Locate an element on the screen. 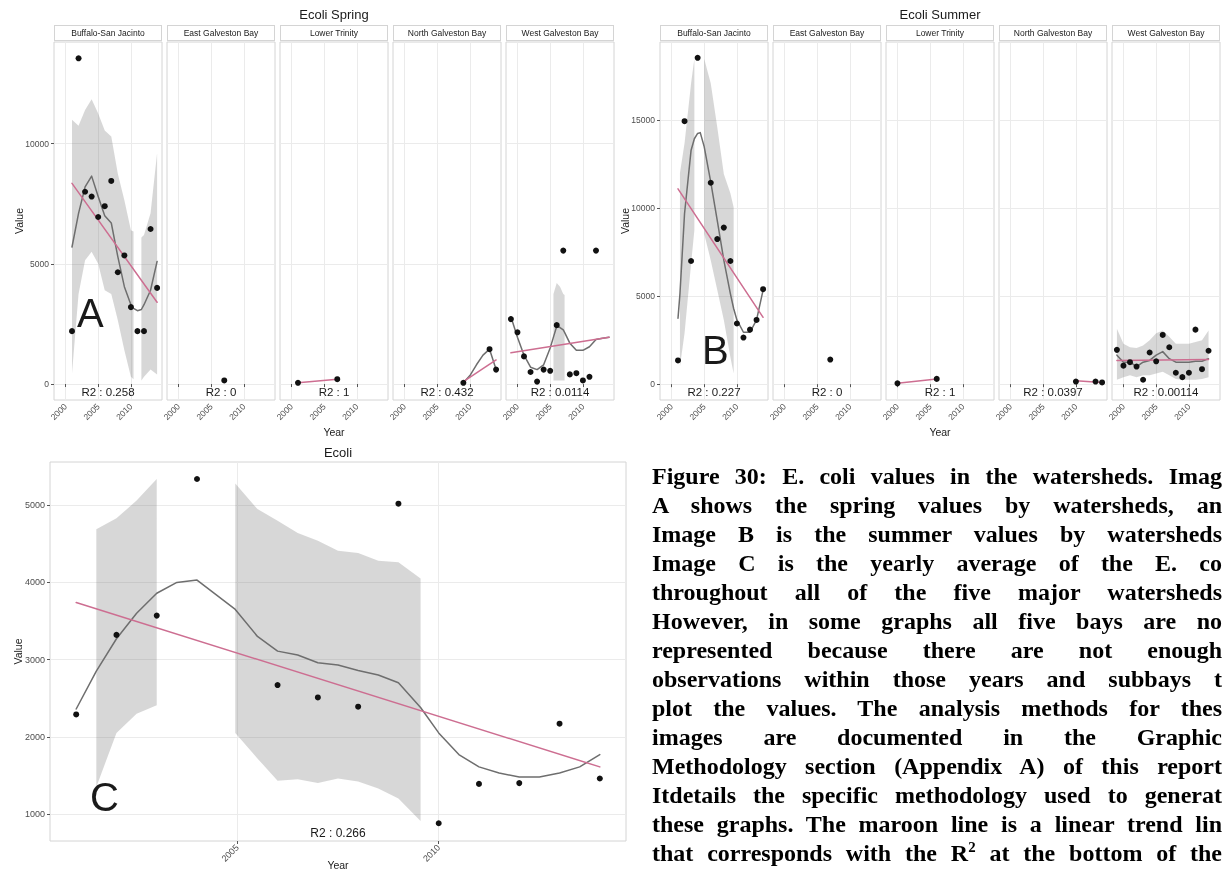 This screenshot has width=1224, height=876. annotation: R2 : 0.266 is located at coordinates (338, 833).